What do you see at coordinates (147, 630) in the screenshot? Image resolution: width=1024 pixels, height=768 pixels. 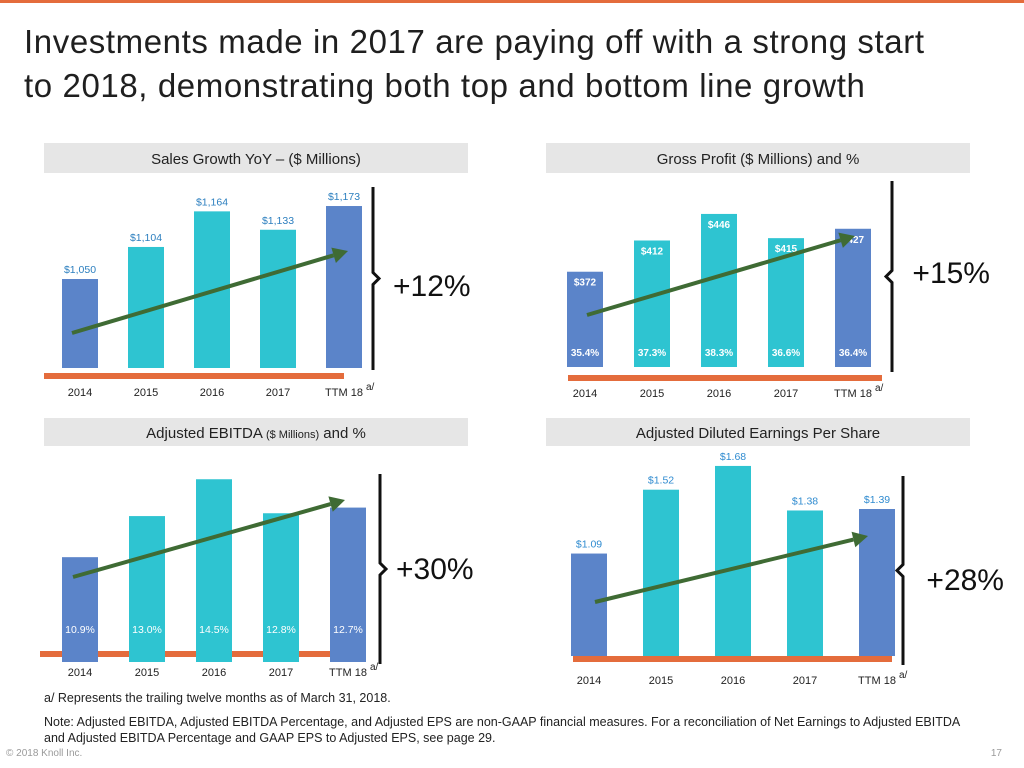 I see `adjusted-ebitda-pct-label: 13.0%` at bounding box center [147, 630].